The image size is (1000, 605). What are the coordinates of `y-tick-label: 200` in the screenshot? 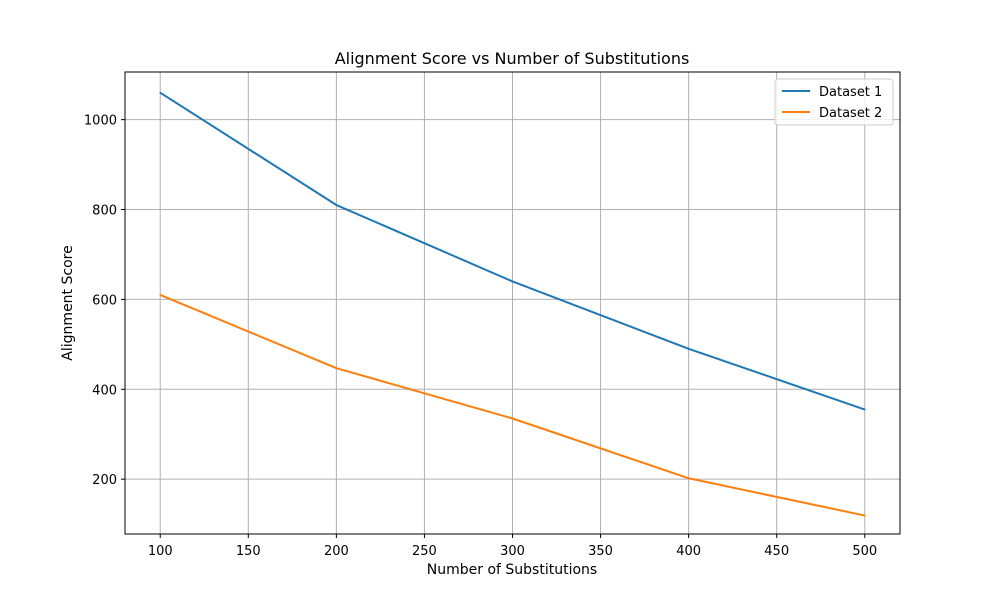 It's located at (104, 480).